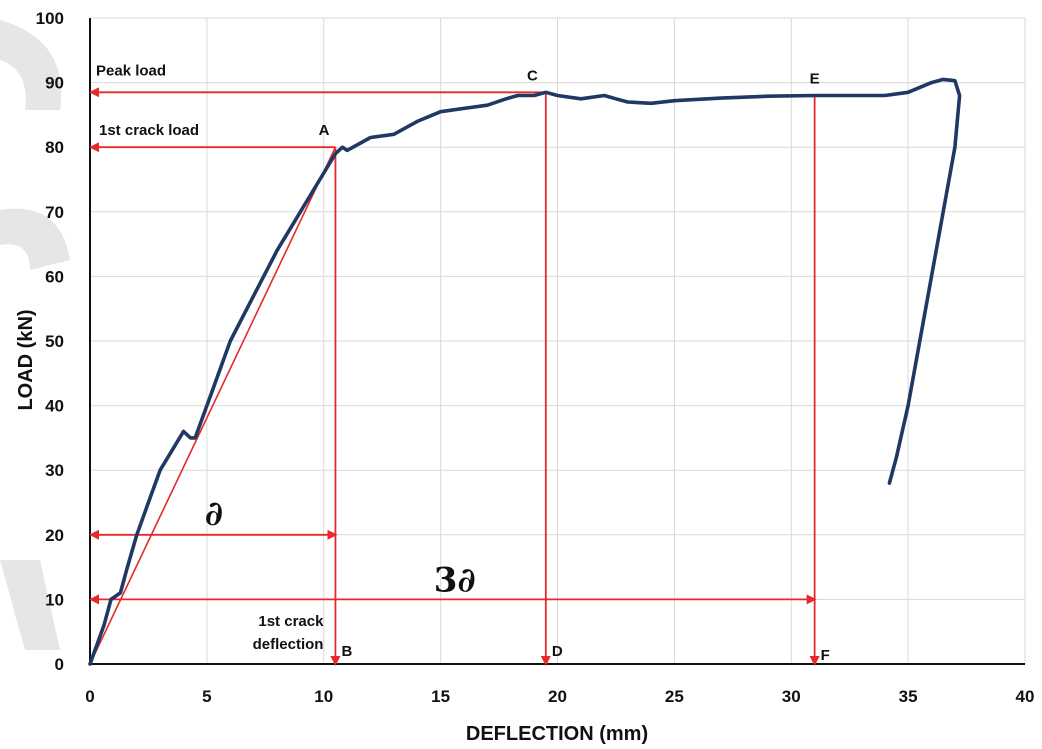 This screenshot has width=1042, height=749. I want to click on x-tick-label: 20, so click(557, 696).